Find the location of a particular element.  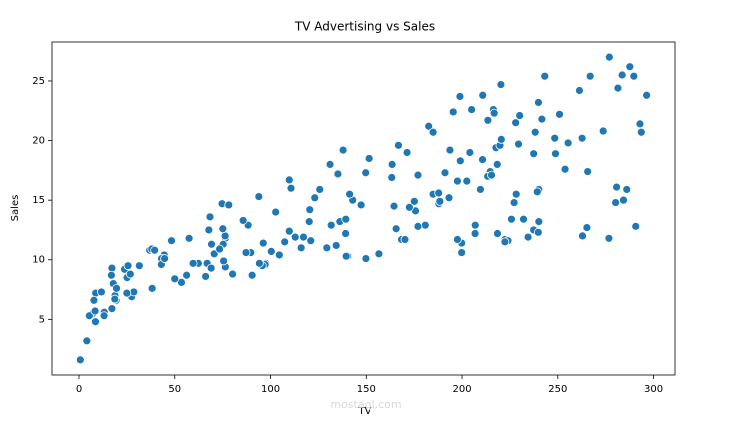

y-tick-label: 15 is located at coordinates (38, 200).